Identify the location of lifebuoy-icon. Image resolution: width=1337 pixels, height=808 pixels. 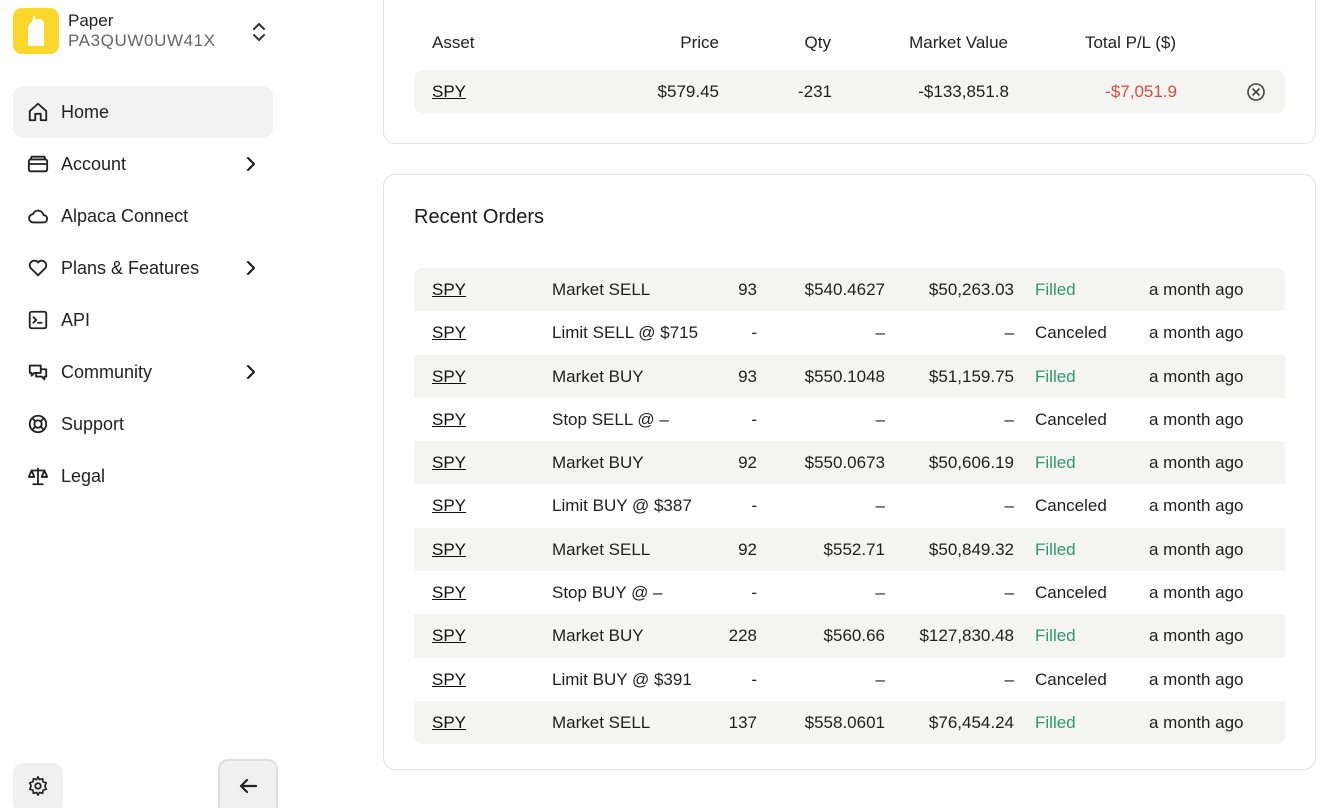
(38, 424).